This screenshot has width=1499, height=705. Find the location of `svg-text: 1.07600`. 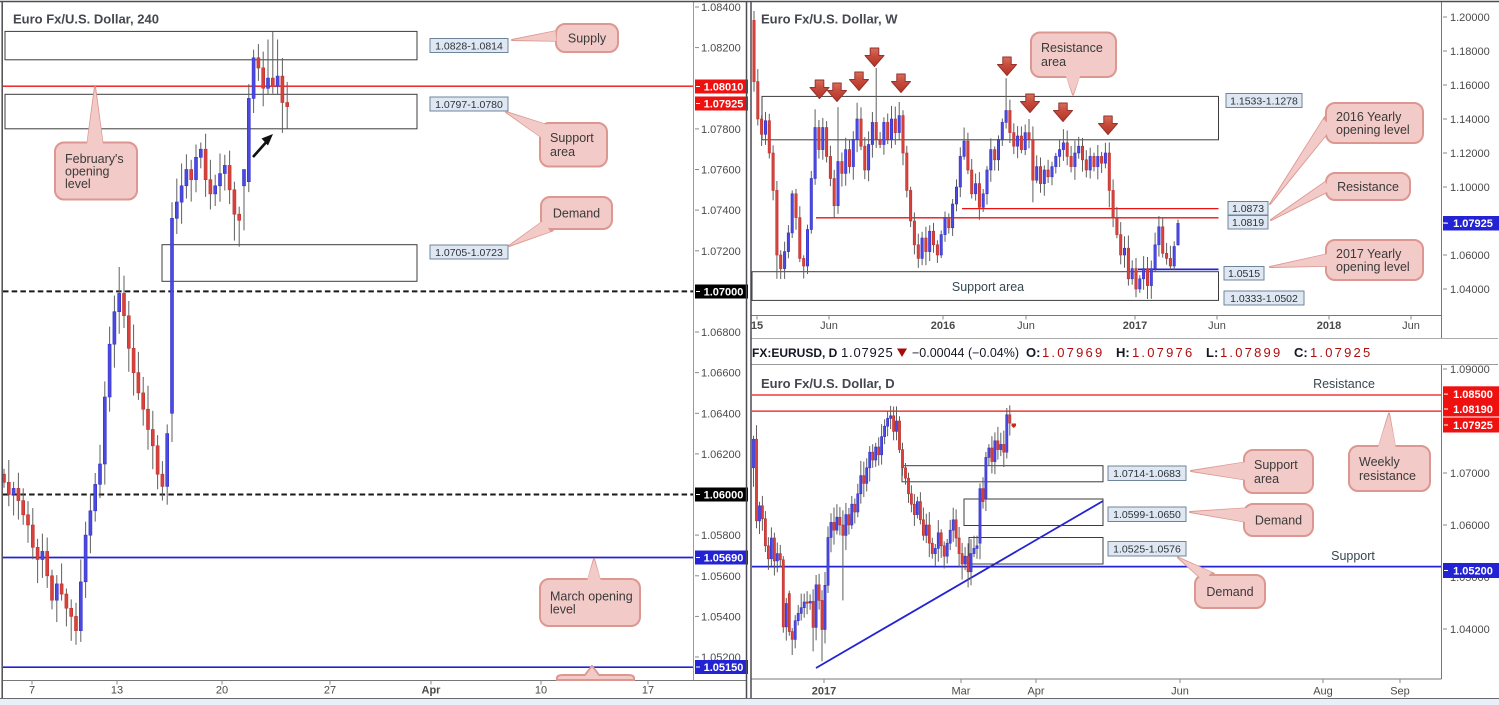

svg-text: 1.07600 is located at coordinates (721, 171).